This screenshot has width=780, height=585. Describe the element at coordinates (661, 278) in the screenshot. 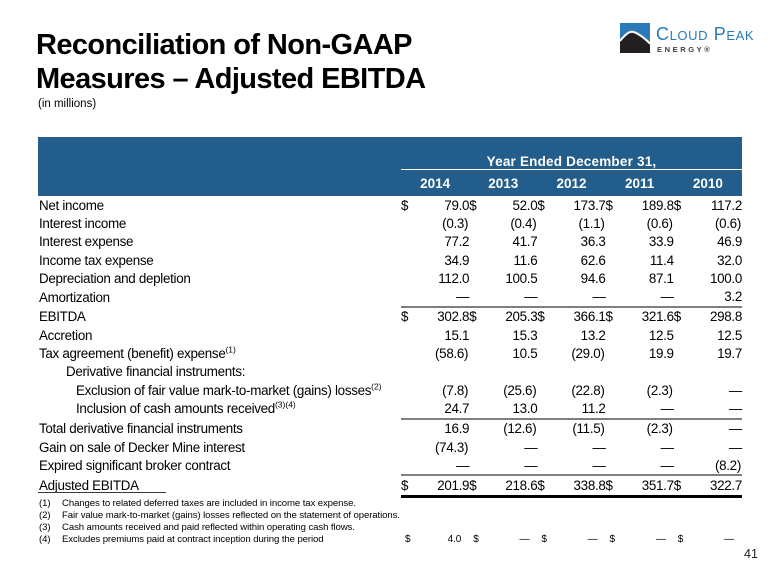

I see `value-cell: 87.1` at that location.